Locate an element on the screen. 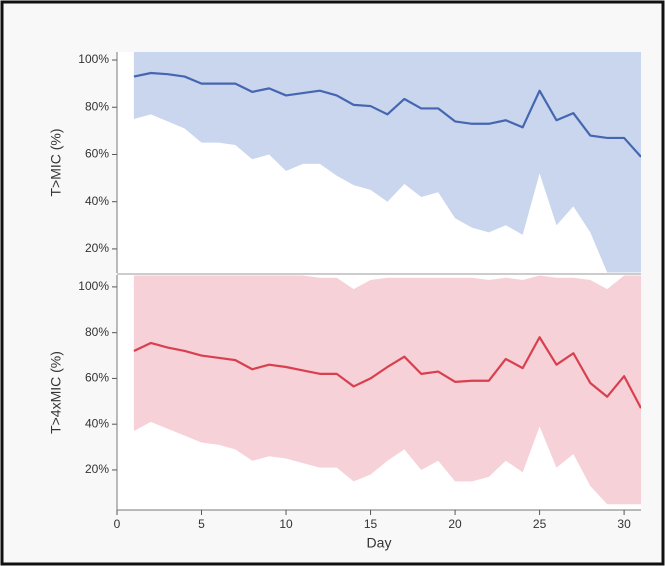  x-tick-label: 10 is located at coordinates (286, 524).